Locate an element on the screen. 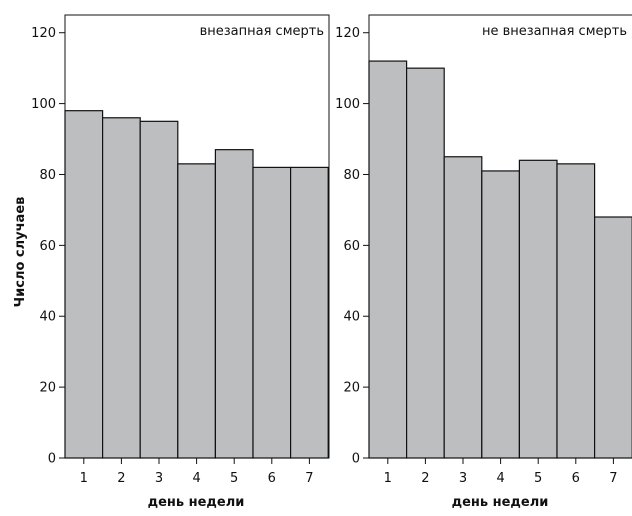 The height and width of the screenshot is (516, 632). panel-title: не внезапная смерть is located at coordinates (554, 31).